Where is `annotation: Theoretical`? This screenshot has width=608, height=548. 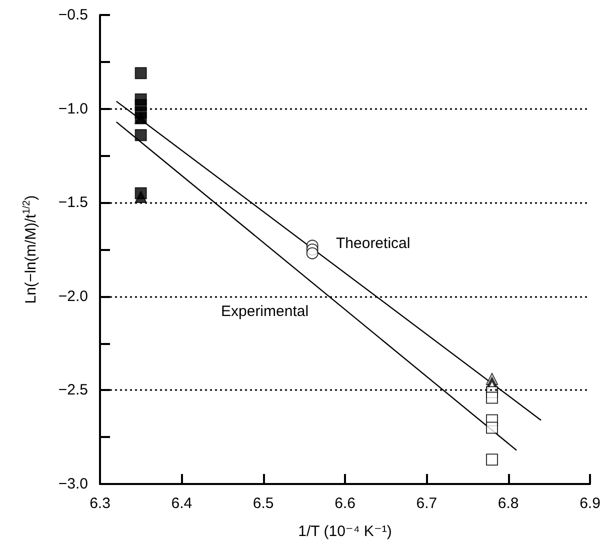
annotation: Theoretical is located at coordinates (373, 243).